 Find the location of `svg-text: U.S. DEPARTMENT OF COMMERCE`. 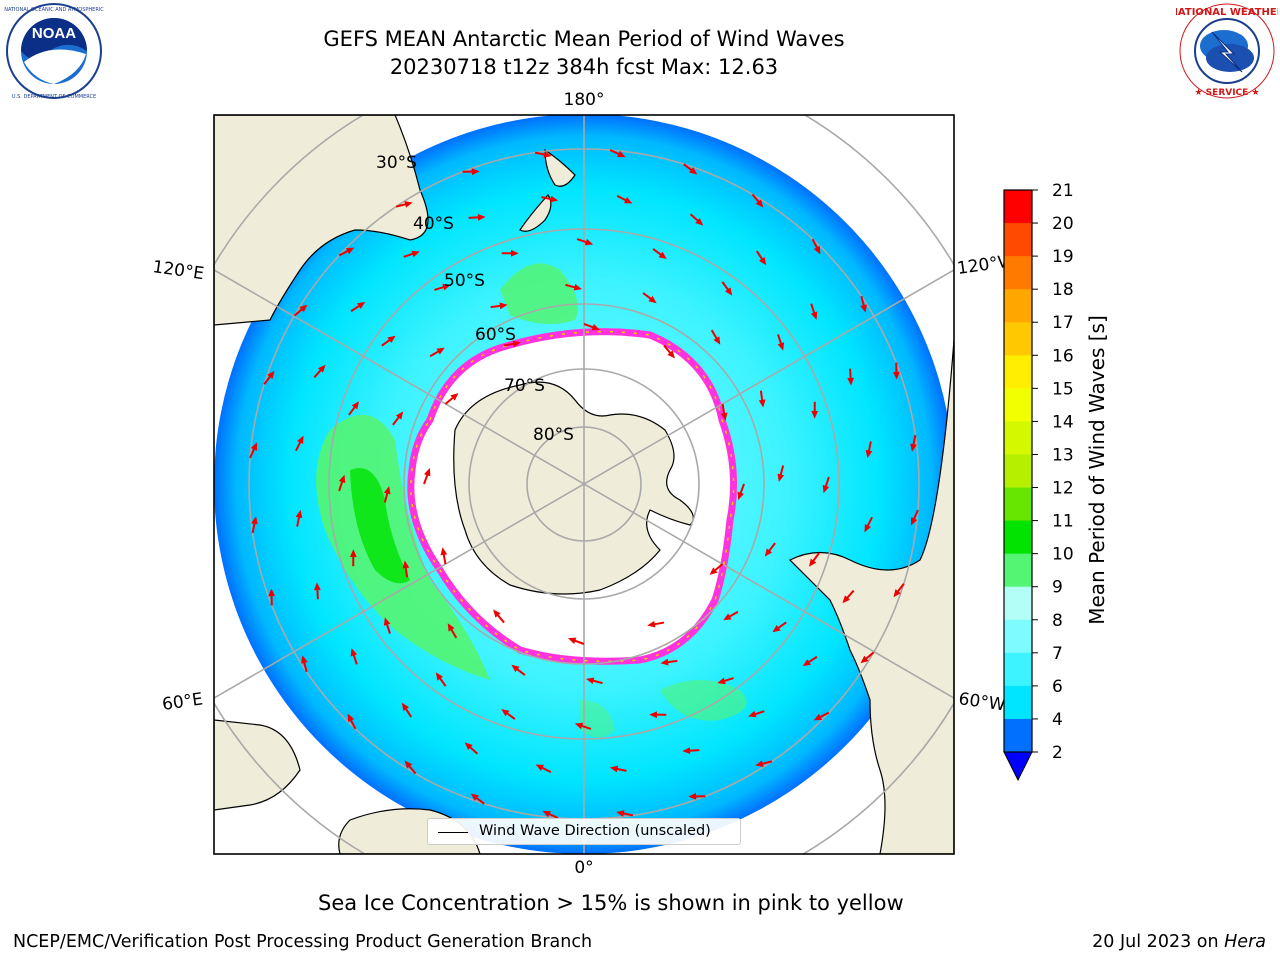

svg-text: U.S. DEPARTMENT OF COMMERCE is located at coordinates (54, 97).